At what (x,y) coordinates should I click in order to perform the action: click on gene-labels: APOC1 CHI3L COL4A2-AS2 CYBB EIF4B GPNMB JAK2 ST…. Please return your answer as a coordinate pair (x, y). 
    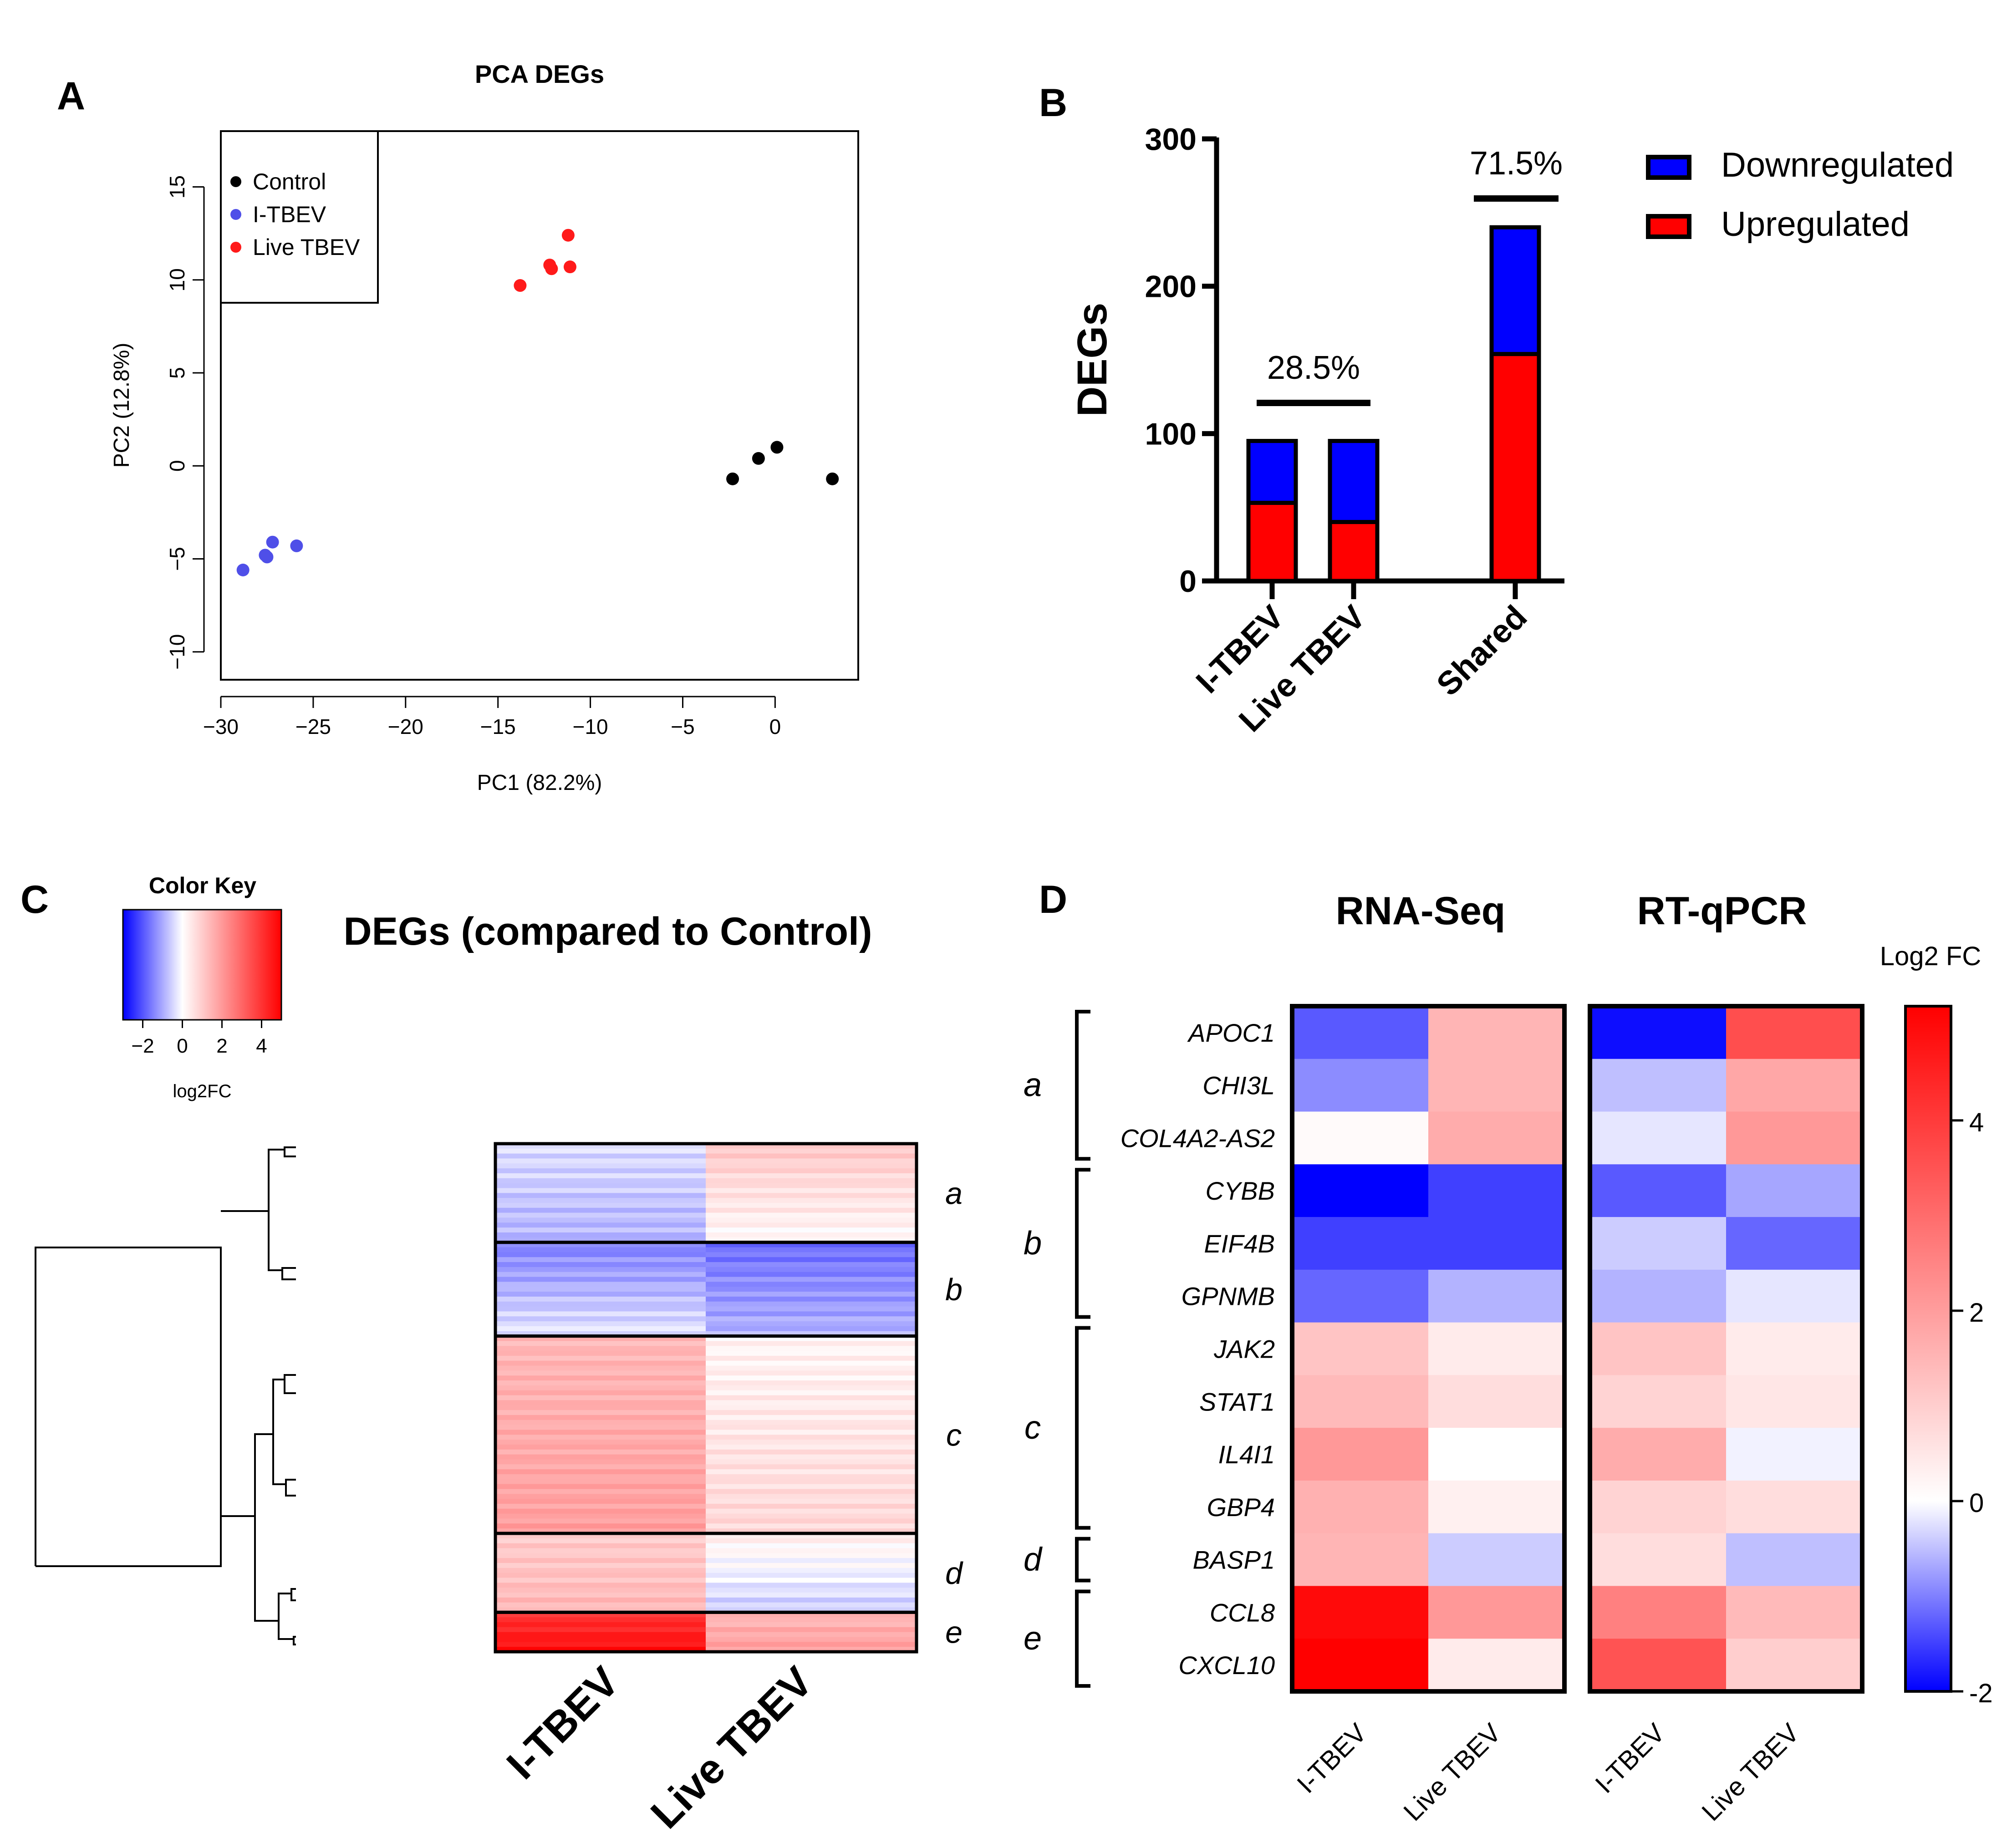
    Looking at the image, I should click on (1198, 1349).